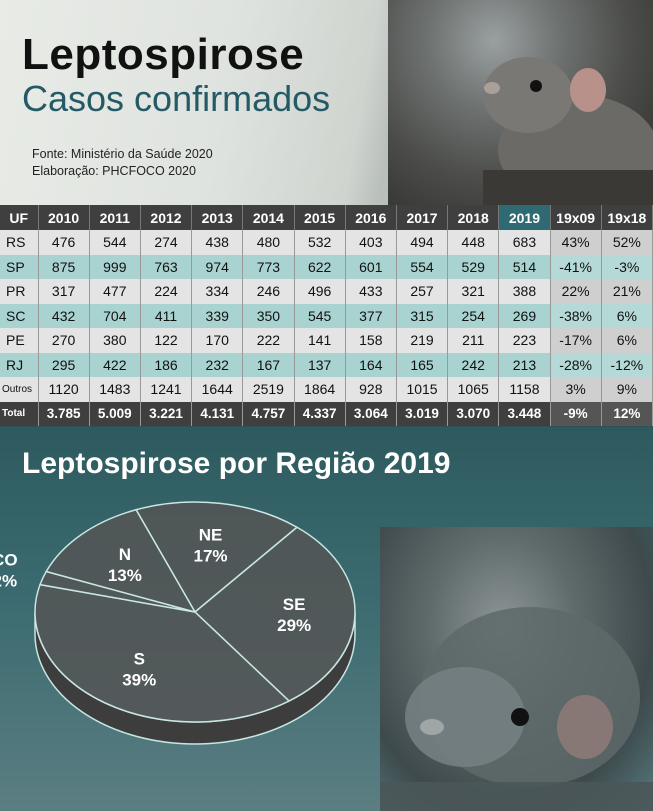  What do you see at coordinates (217, 340) in the screenshot?
I see `table-cell: 170` at bounding box center [217, 340].